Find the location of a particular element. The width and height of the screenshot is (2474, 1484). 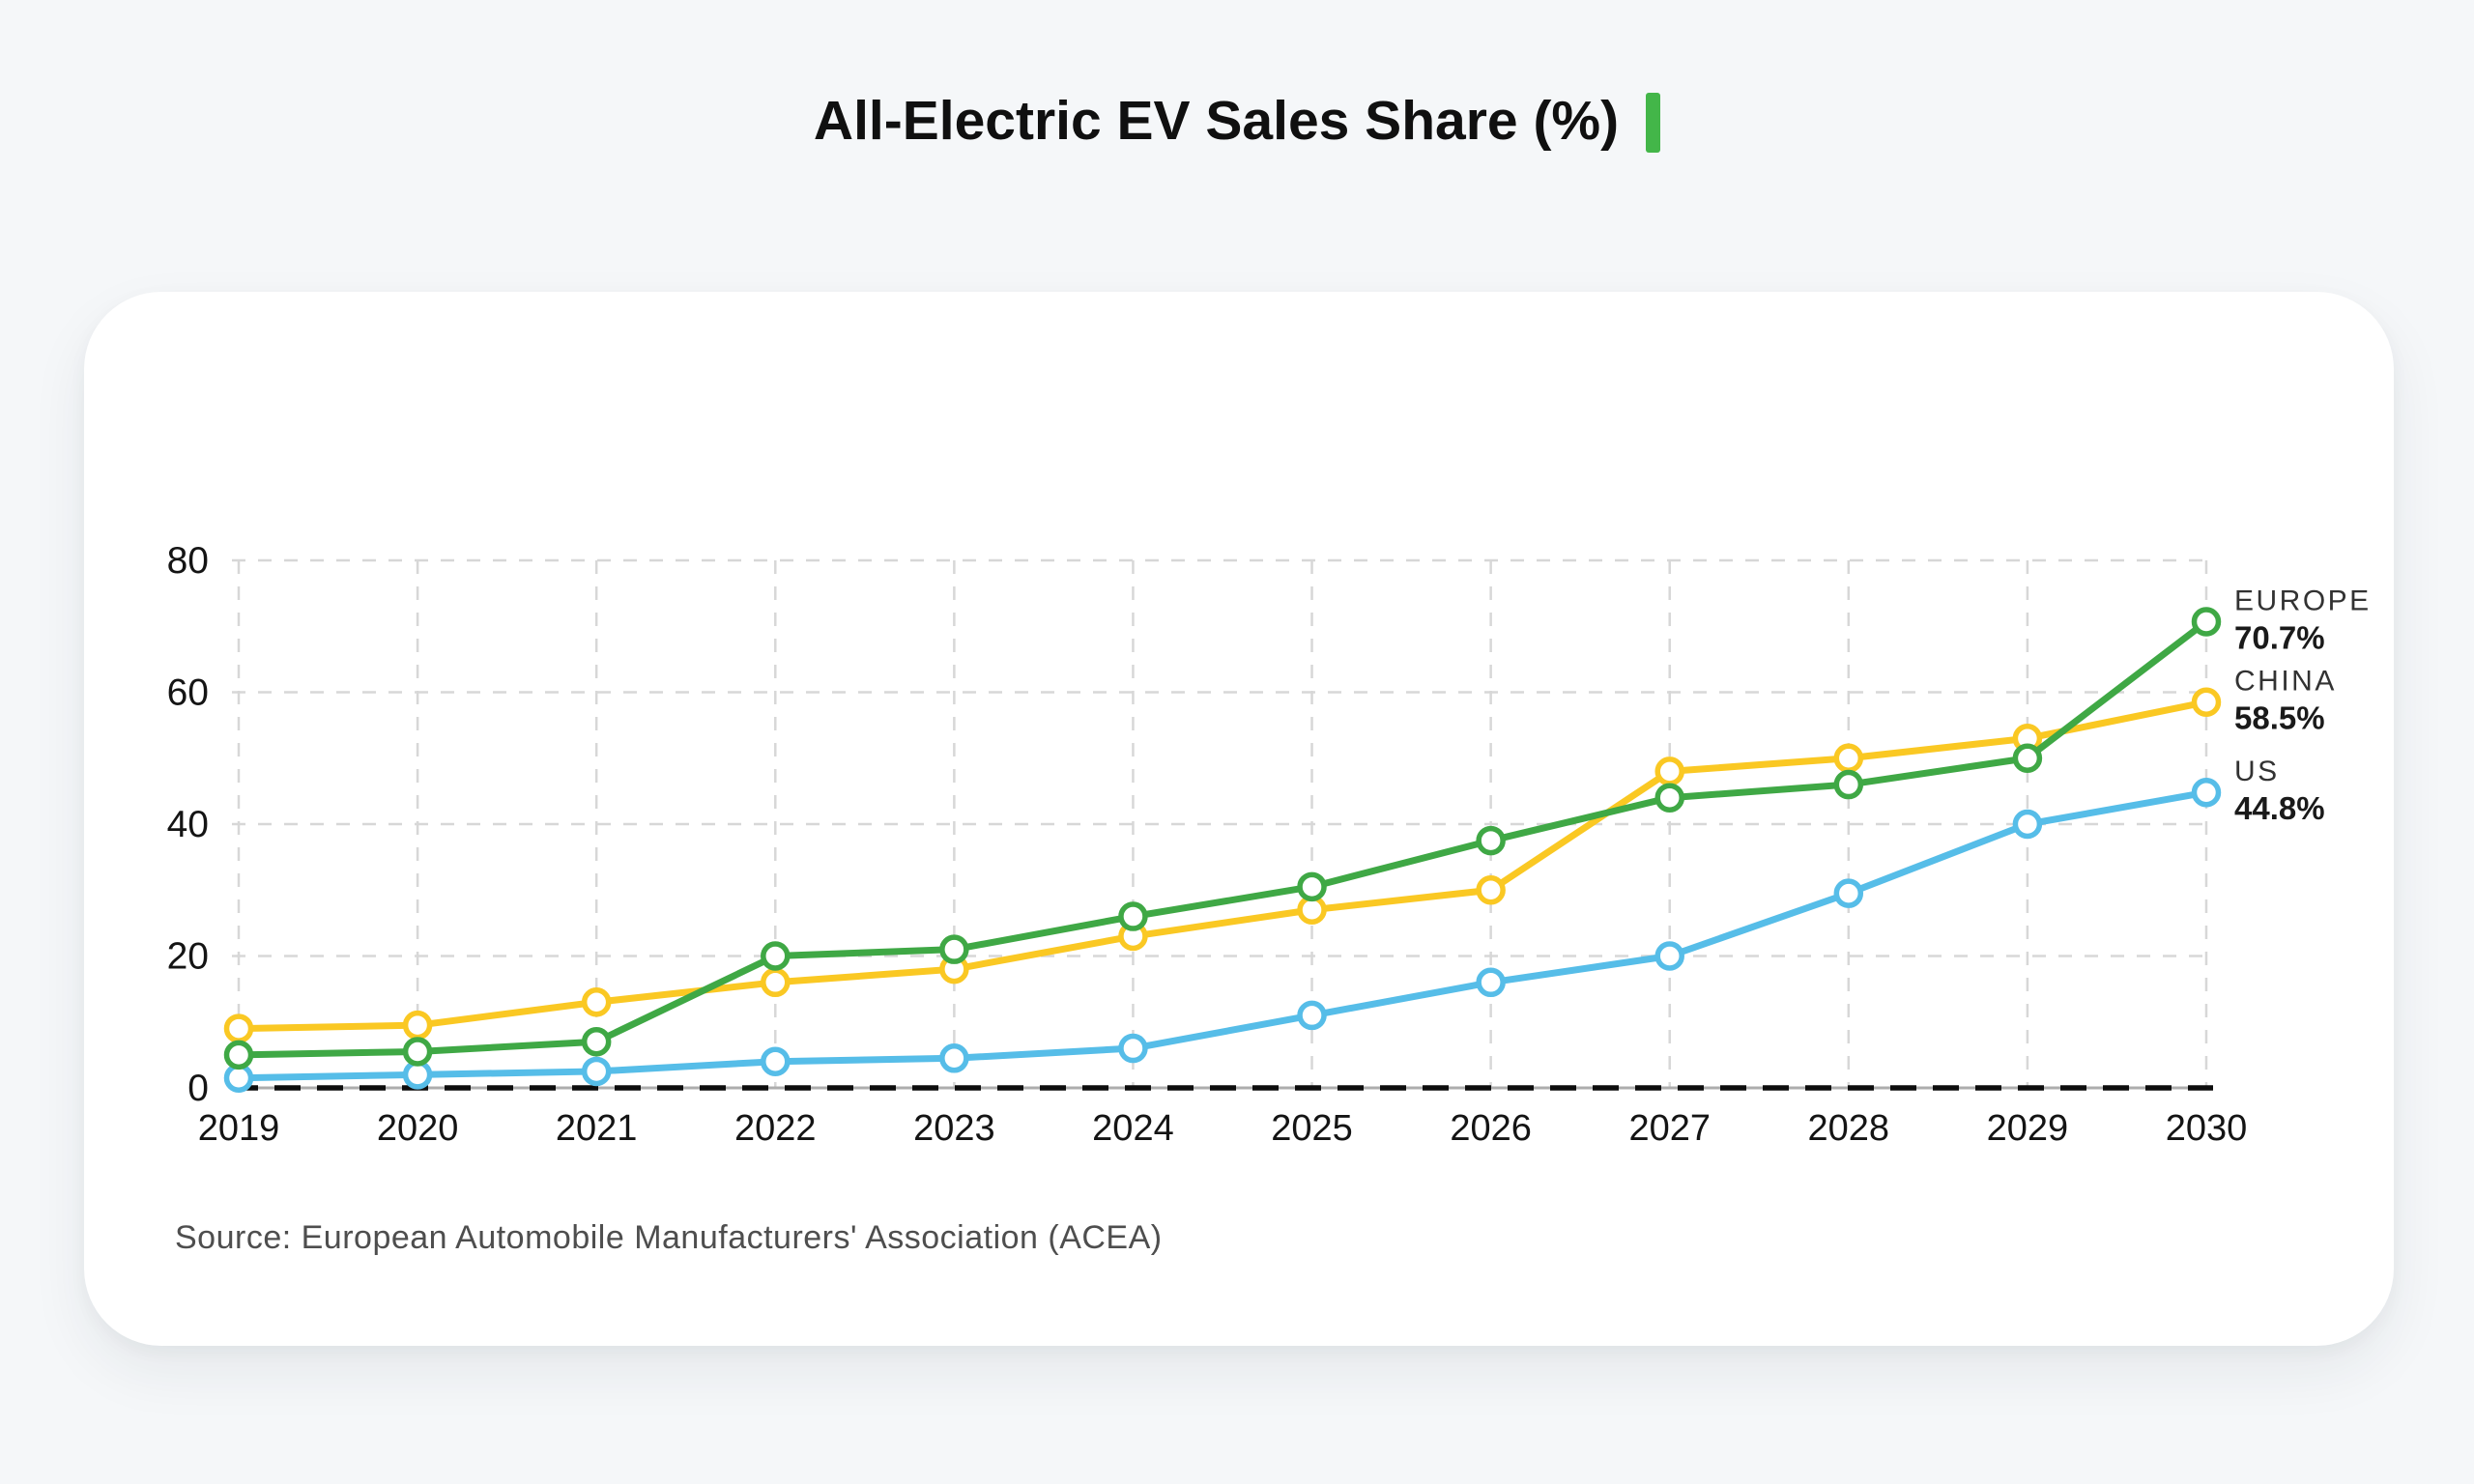

y-tick-label: 40 is located at coordinates (188, 824).